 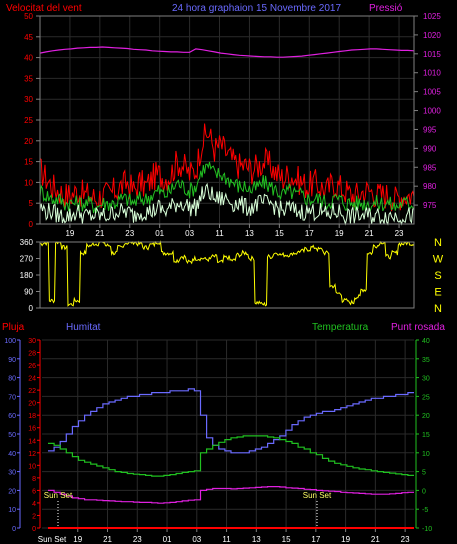 What do you see at coordinates (426, 397) in the screenshot?
I see `temperature-y-tick-label: 25` at bounding box center [426, 397].